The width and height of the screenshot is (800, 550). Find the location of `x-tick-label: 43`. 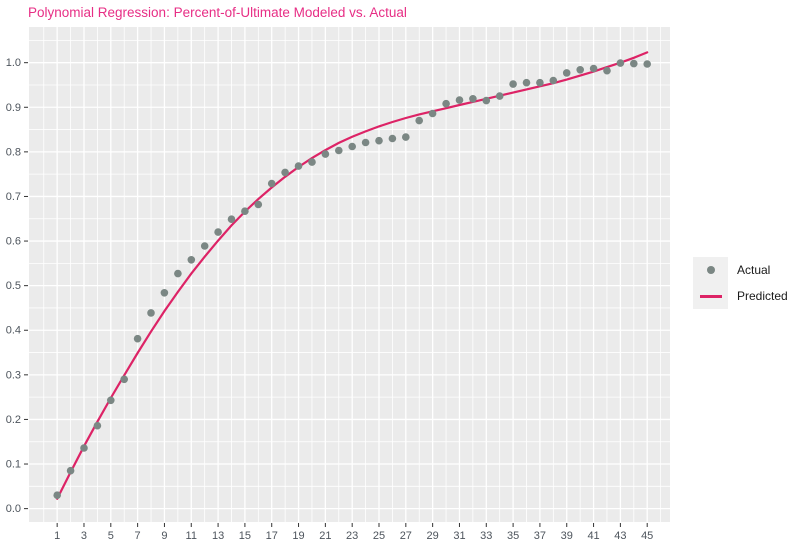

x-tick-label: 43 is located at coordinates (620, 536).